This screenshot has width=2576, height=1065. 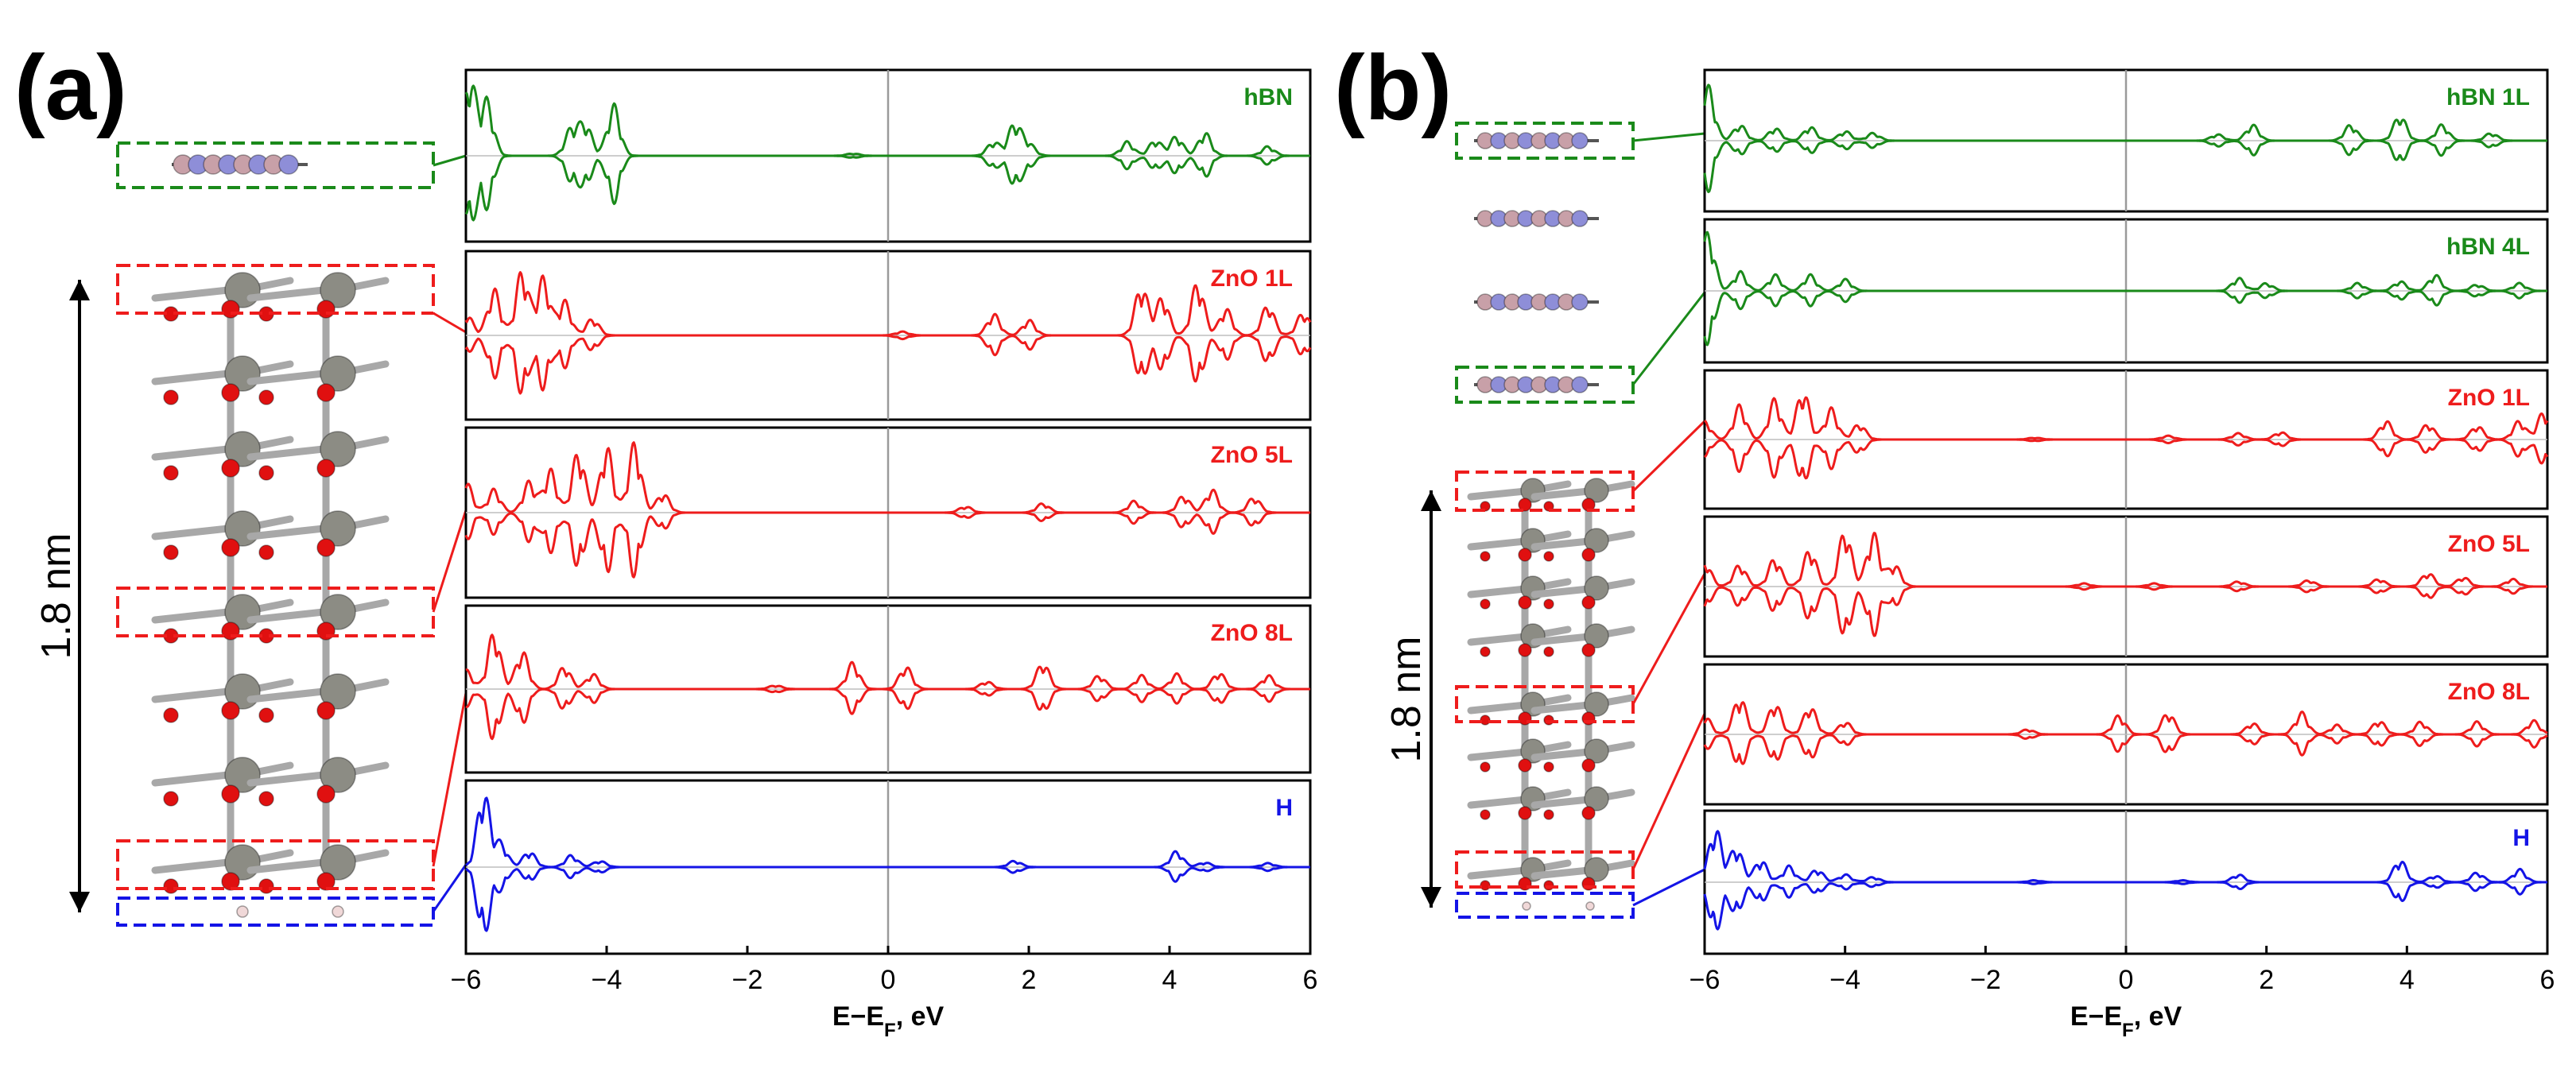 What do you see at coordinates (2489, 398) in the screenshot?
I see `series-label: ZnO 1L` at bounding box center [2489, 398].